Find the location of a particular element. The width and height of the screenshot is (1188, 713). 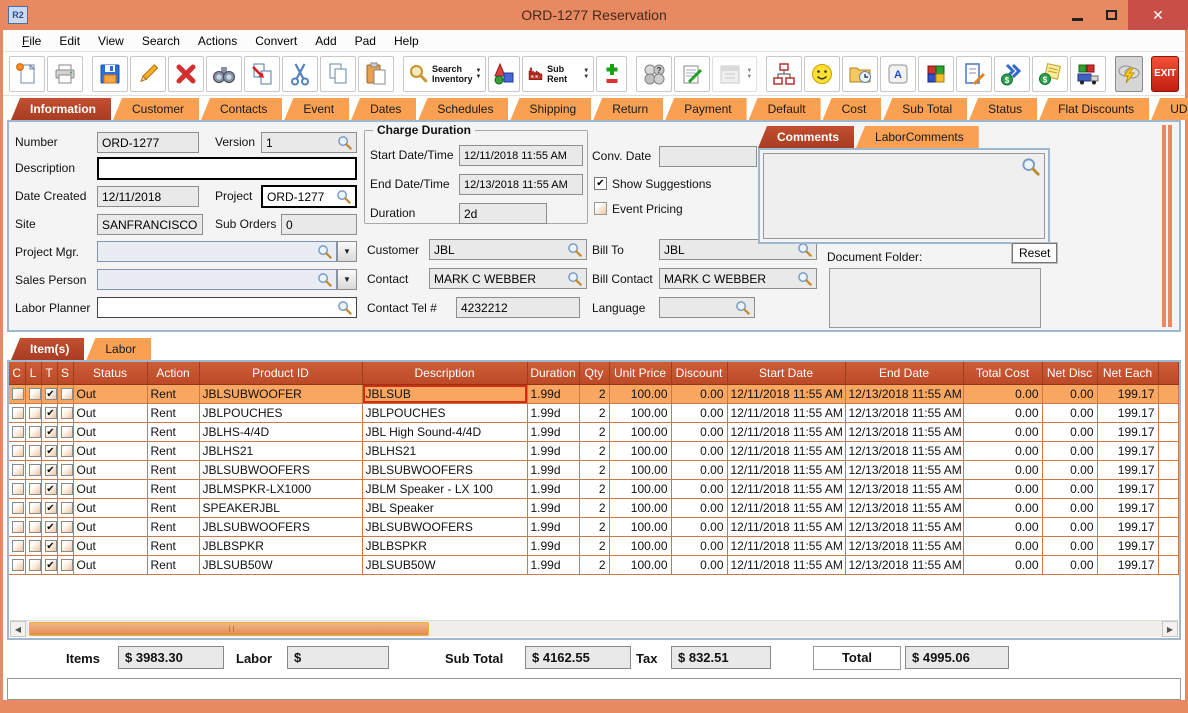

transfer-truck-button is located at coordinates (1088, 73).